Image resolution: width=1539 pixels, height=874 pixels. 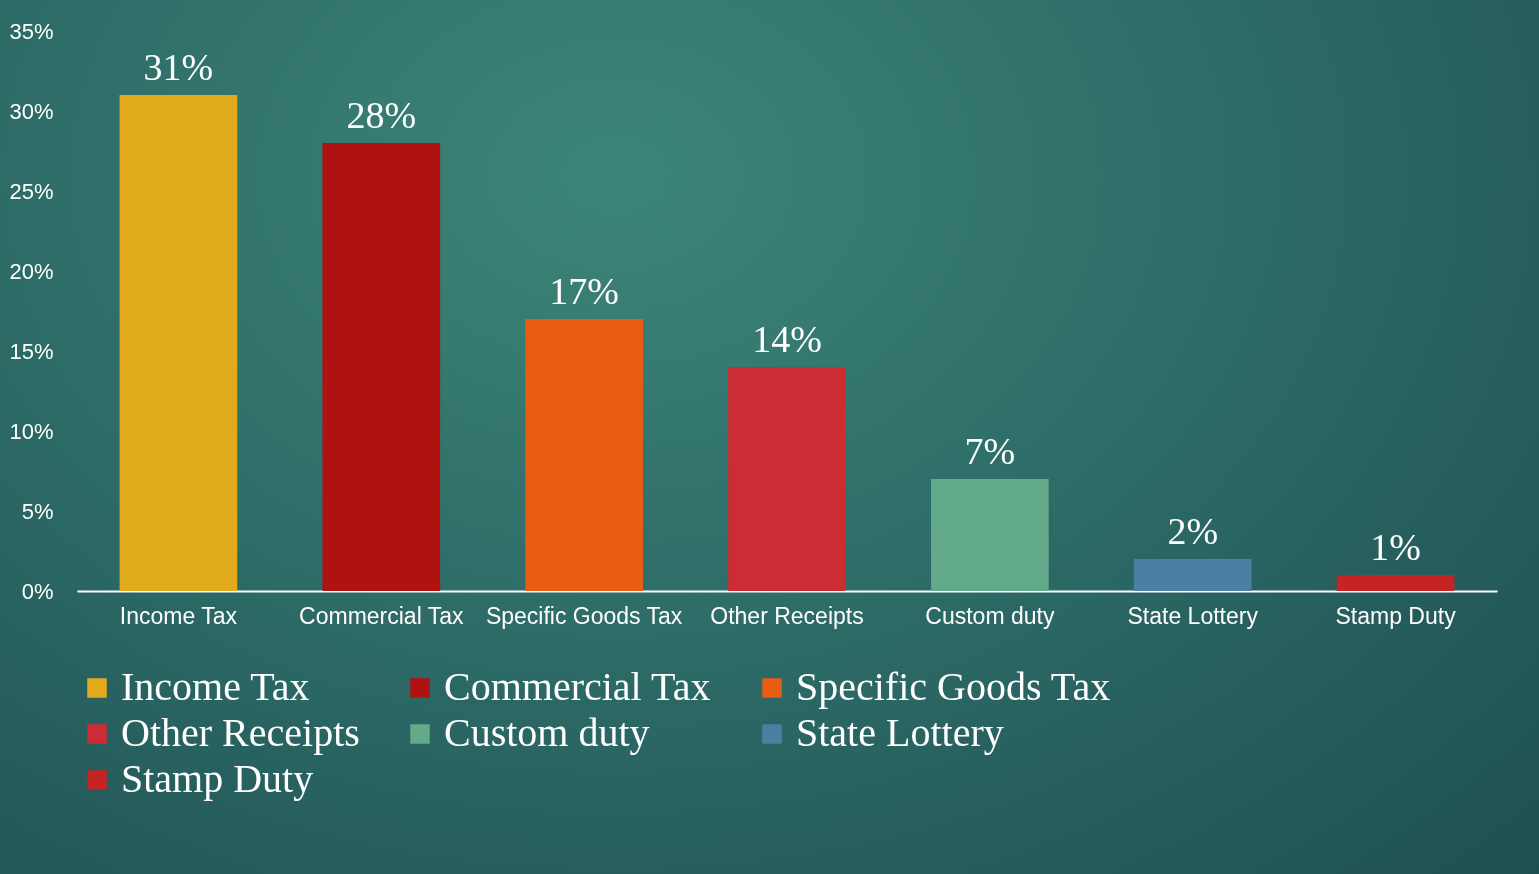 I want to click on legend-label: Commercial Tax, so click(x=577, y=686).